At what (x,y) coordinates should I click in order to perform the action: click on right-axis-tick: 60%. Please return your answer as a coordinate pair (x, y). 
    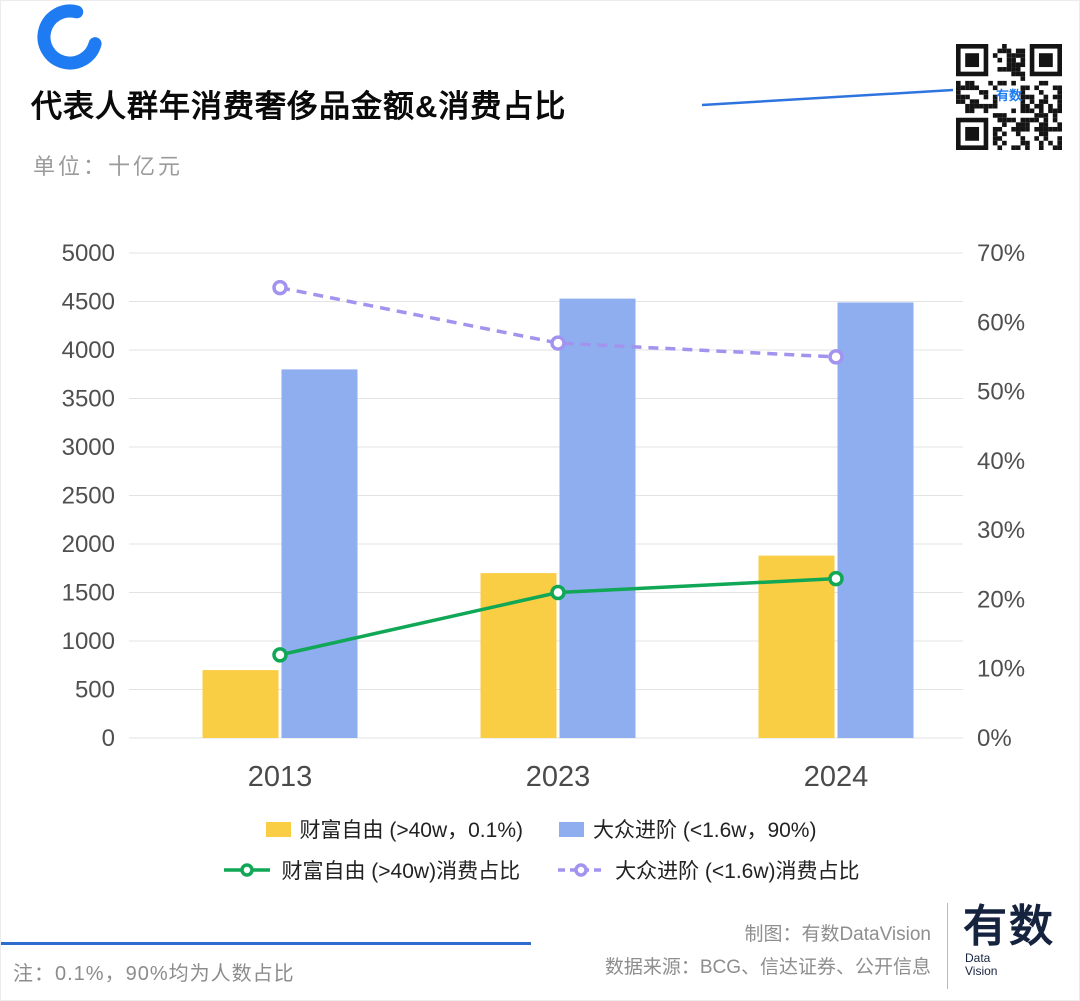
    Looking at the image, I should click on (1001, 322).